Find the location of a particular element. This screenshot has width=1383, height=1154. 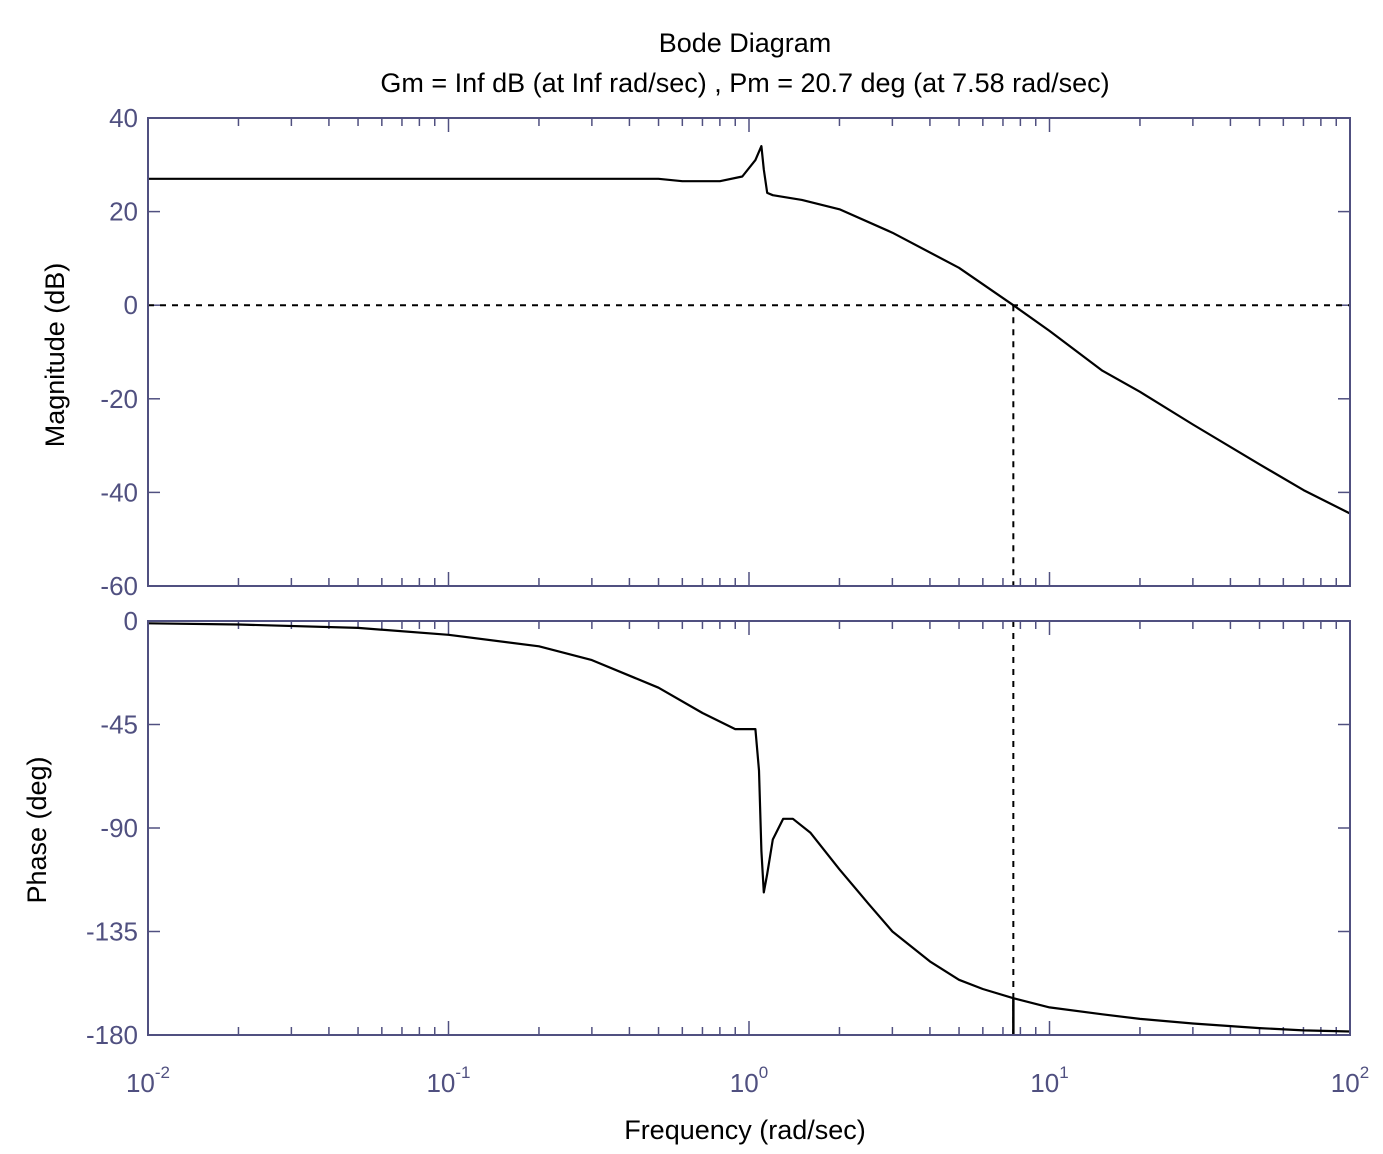

x-tick-label-exponent: 1 is located at coordinates (1063, 1072).